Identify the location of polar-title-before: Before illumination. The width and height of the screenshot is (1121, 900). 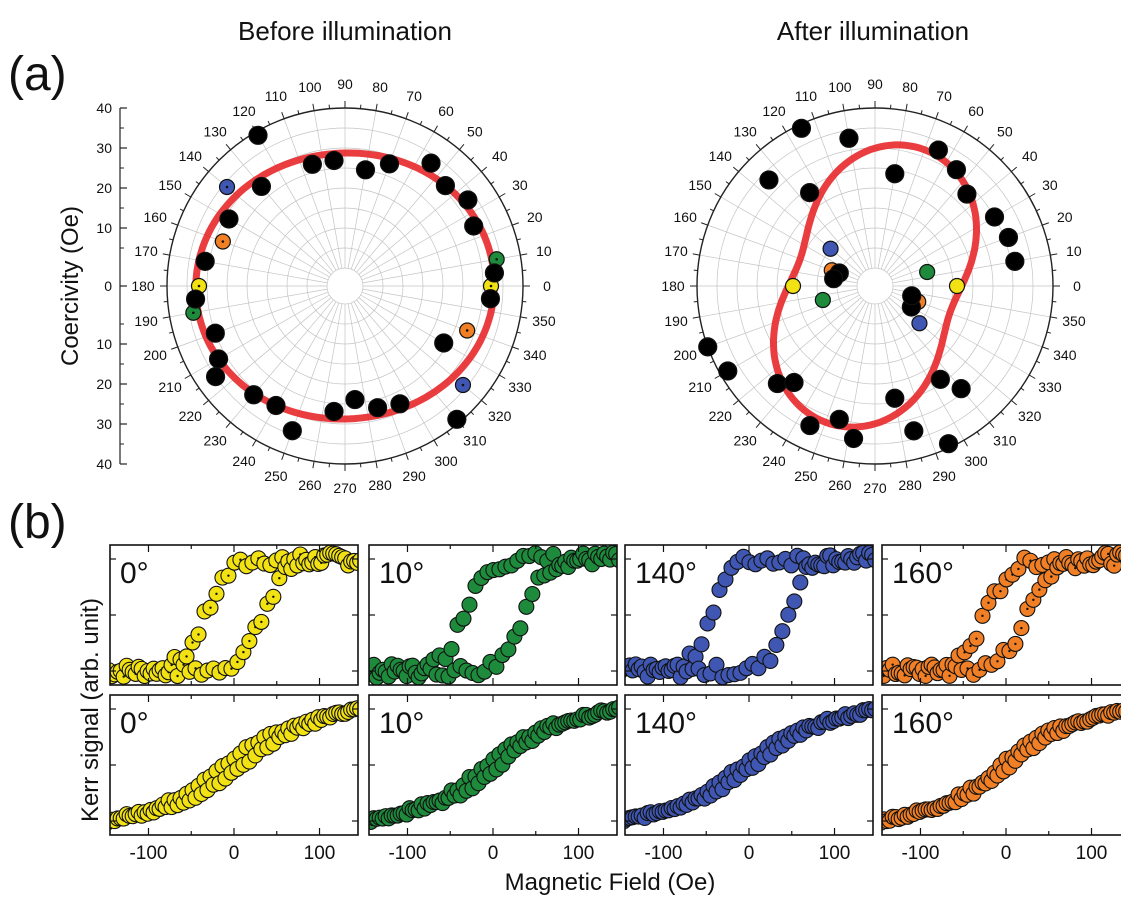
(345, 31).